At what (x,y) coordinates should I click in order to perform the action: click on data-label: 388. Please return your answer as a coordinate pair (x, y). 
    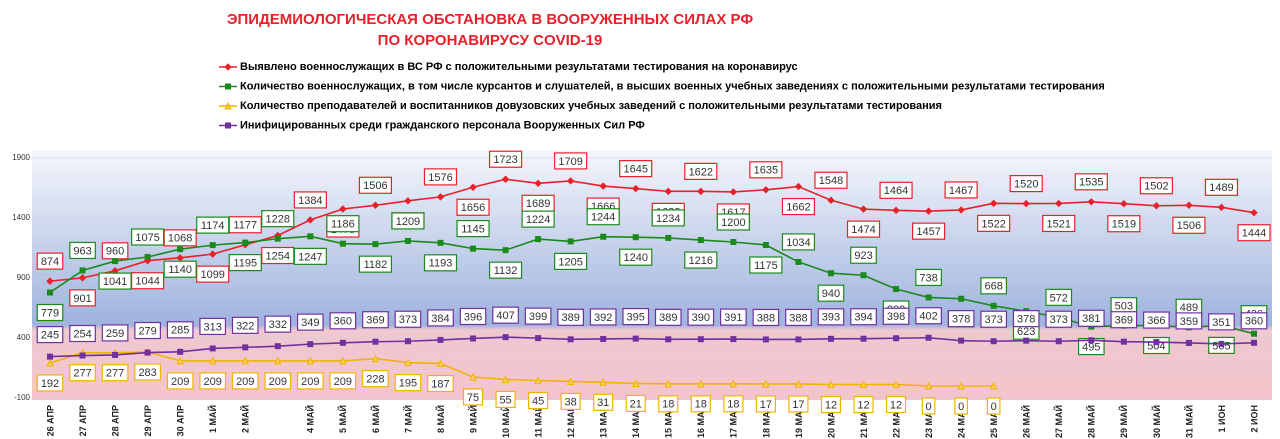
    Looking at the image, I should click on (798, 317).